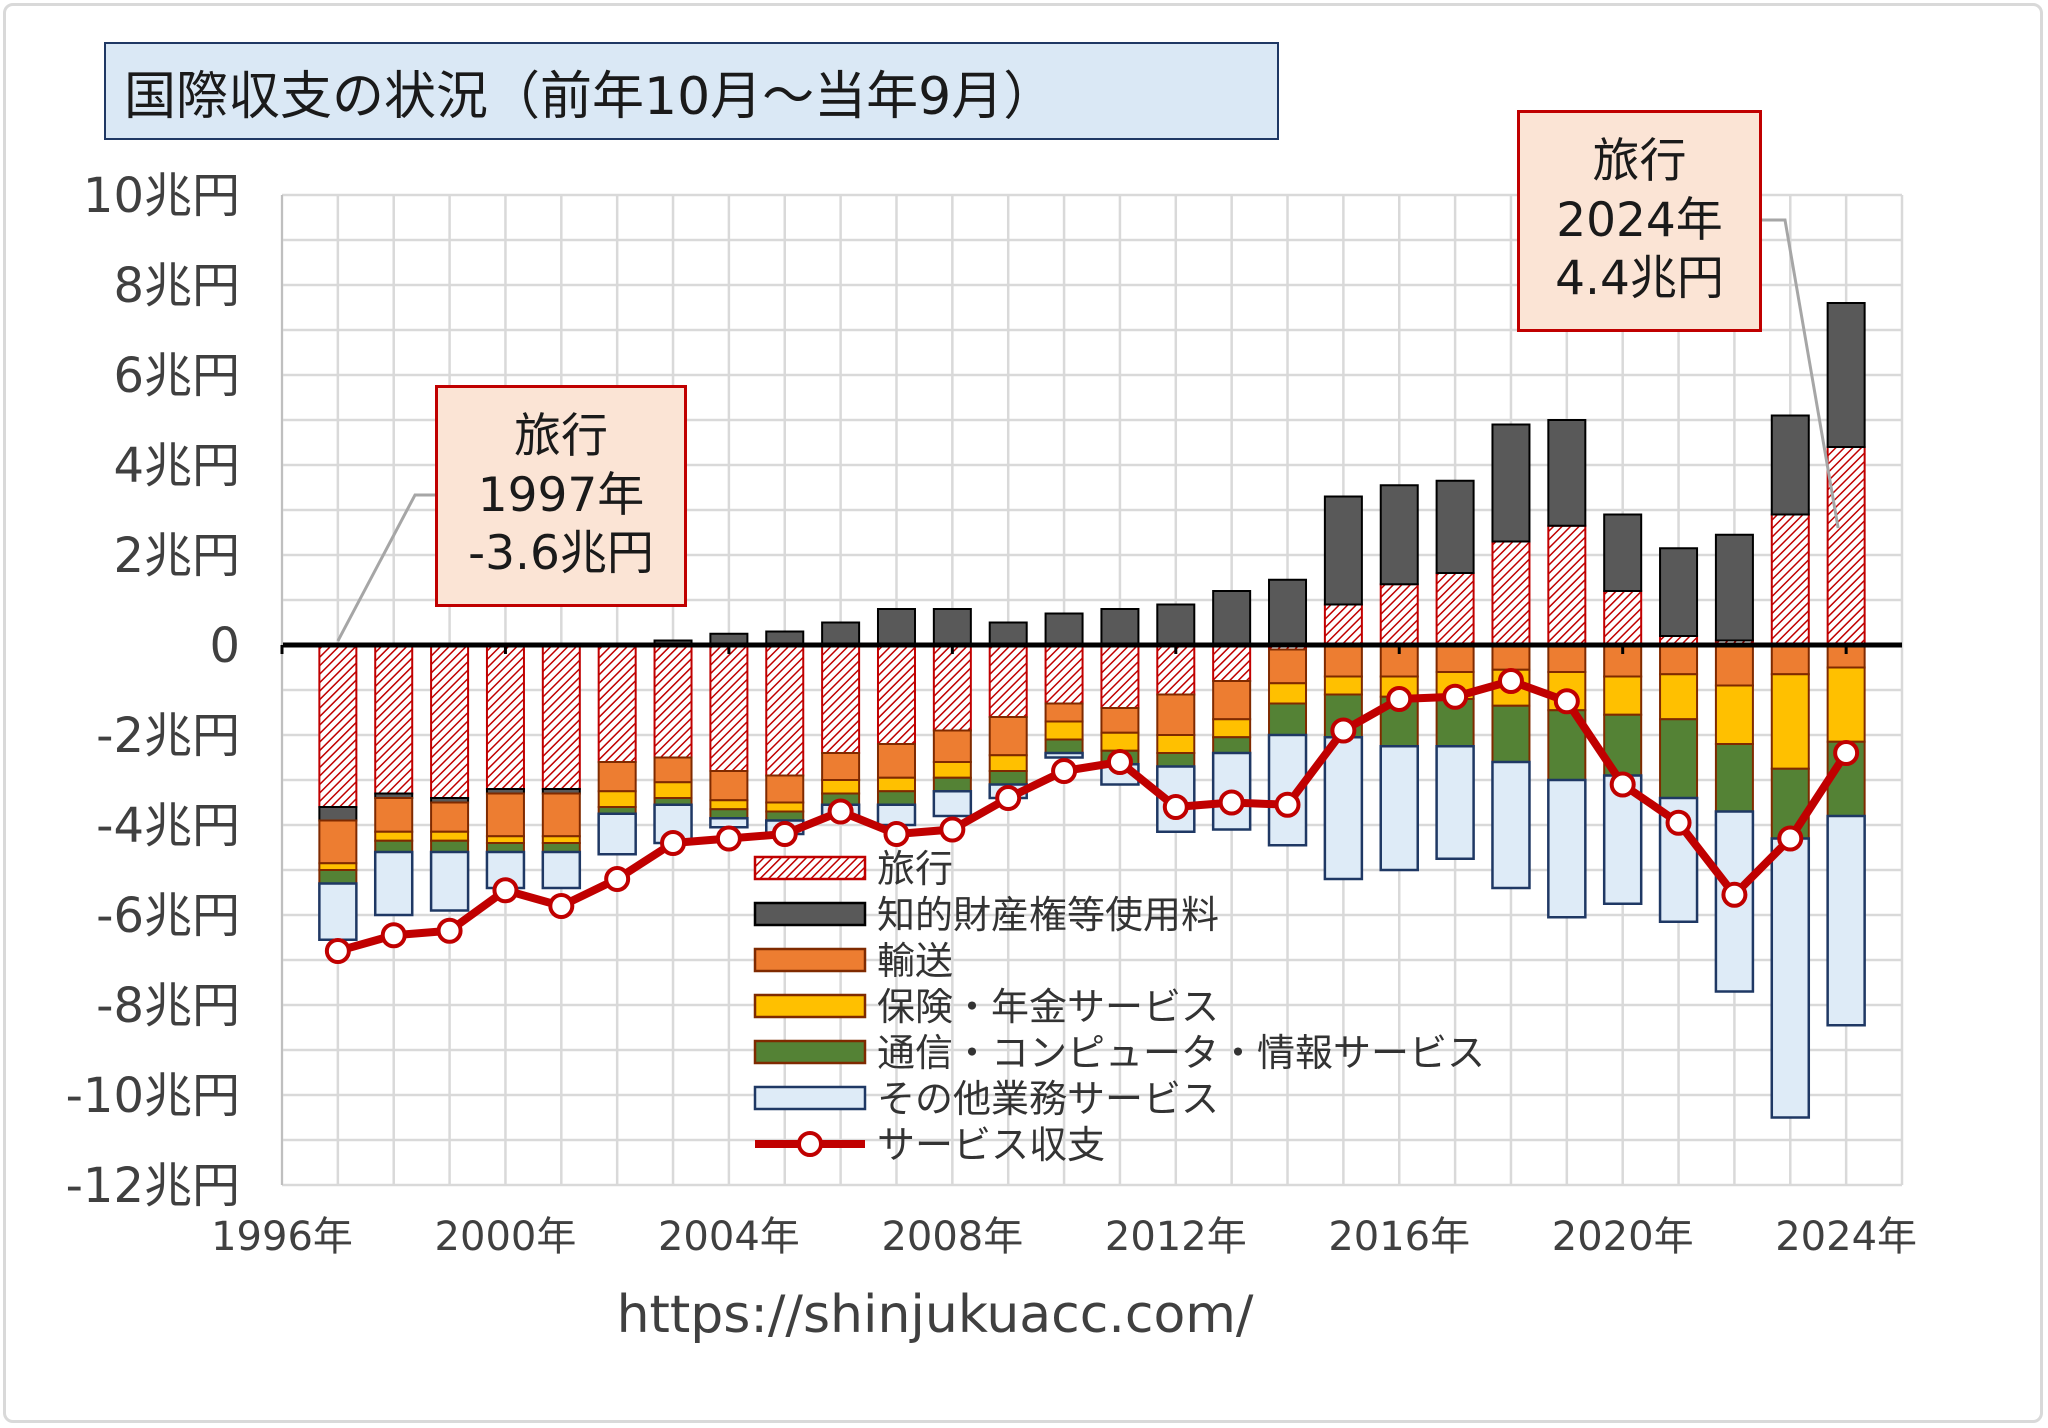 The width and height of the screenshot is (2048, 1428). I want to click on y-tick-label: -8兆円, so click(168, 1006).